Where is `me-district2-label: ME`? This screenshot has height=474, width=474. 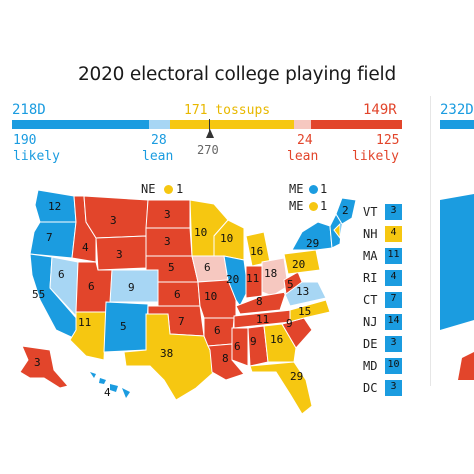 me-district2-label: ME is located at coordinates (296, 206).